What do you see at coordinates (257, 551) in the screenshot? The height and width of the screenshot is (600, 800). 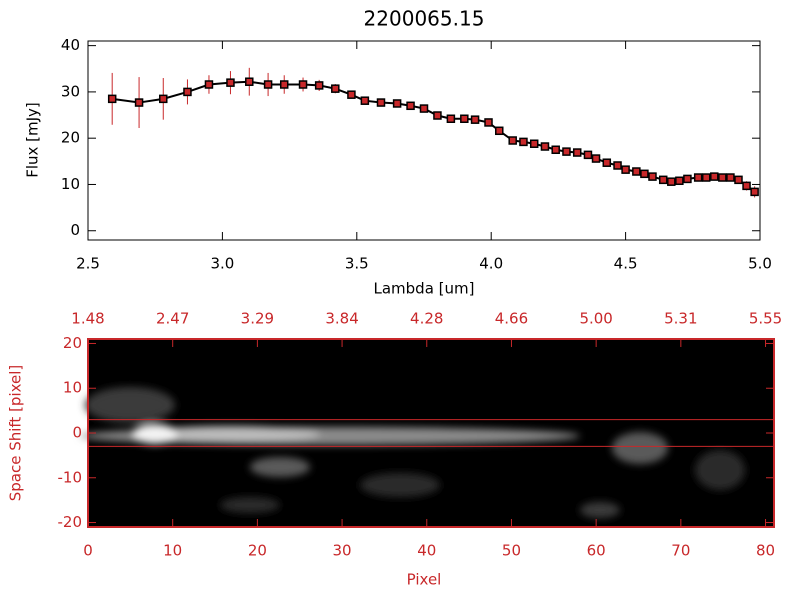 I see `x-tick-label: 20` at bounding box center [257, 551].